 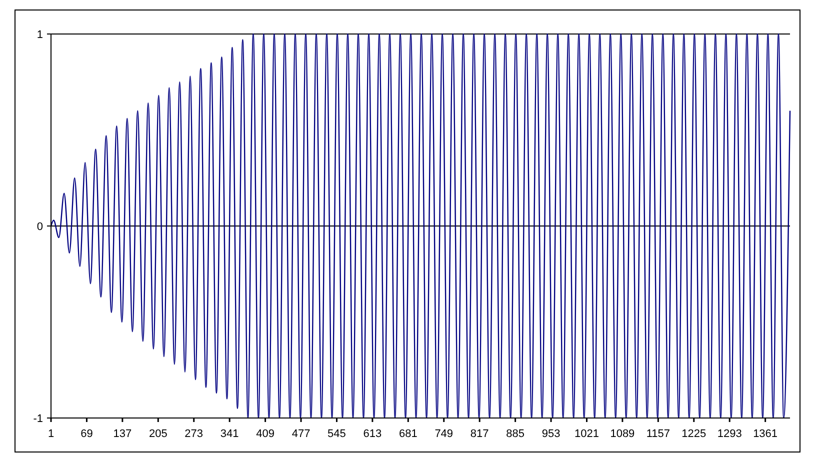 What do you see at coordinates (122, 434) in the screenshot?
I see `x-tick-label: 137` at bounding box center [122, 434].